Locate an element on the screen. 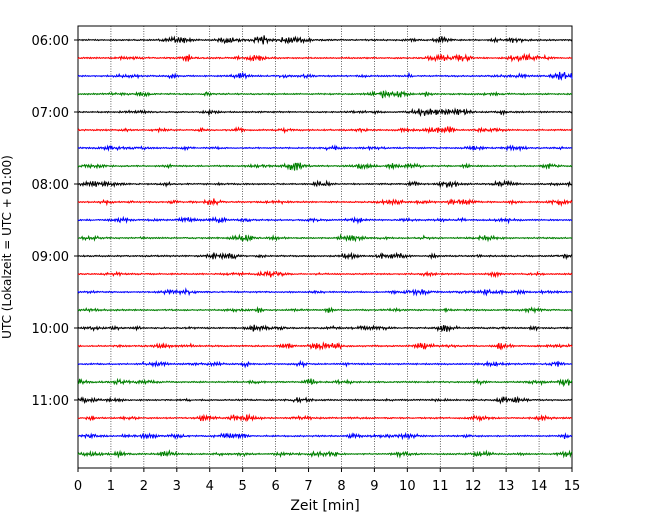 This screenshot has width=650, height=520. y-tick-label: 08:00 is located at coordinates (50, 185).